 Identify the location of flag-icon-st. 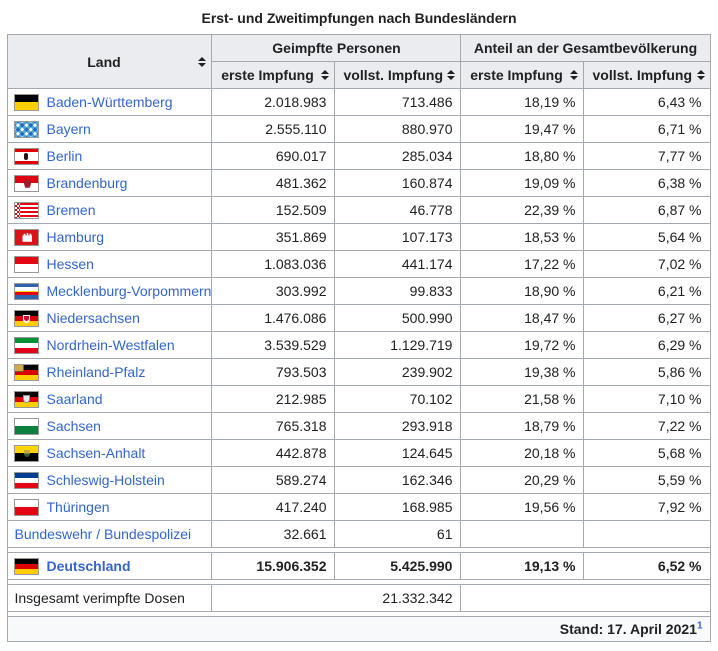
(27, 453).